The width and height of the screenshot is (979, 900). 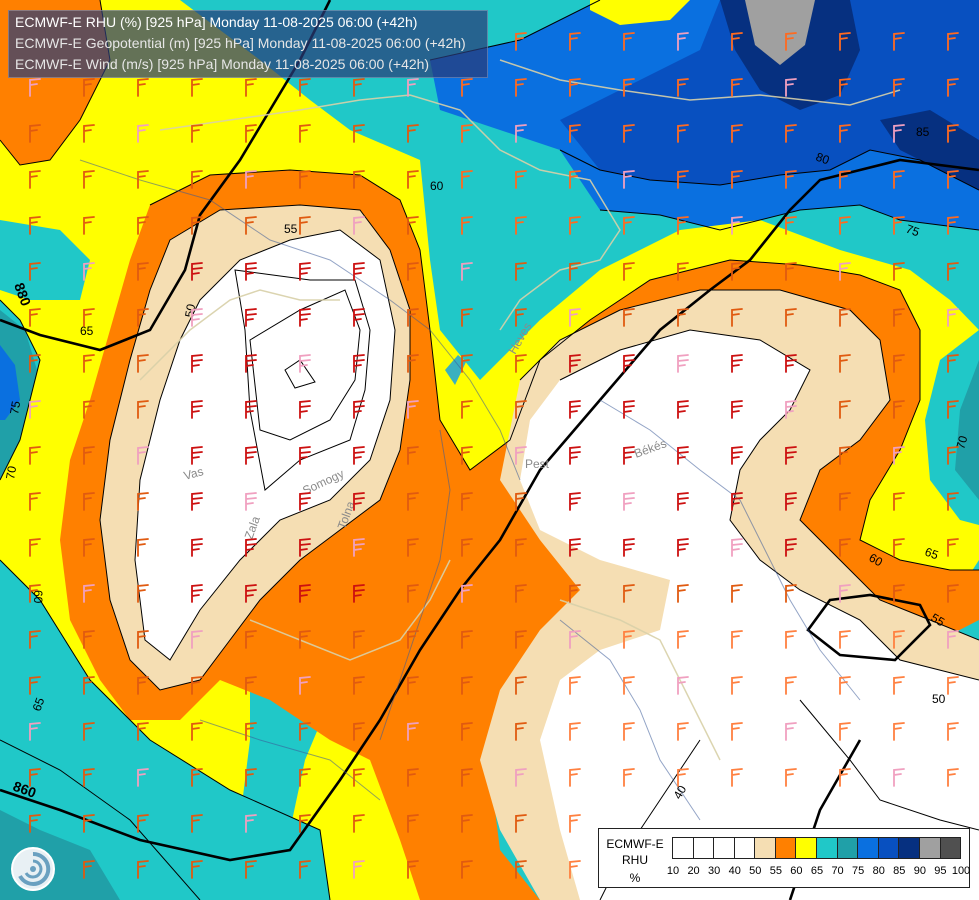 I want to click on legend-color-ramp, so click(x=817, y=848).